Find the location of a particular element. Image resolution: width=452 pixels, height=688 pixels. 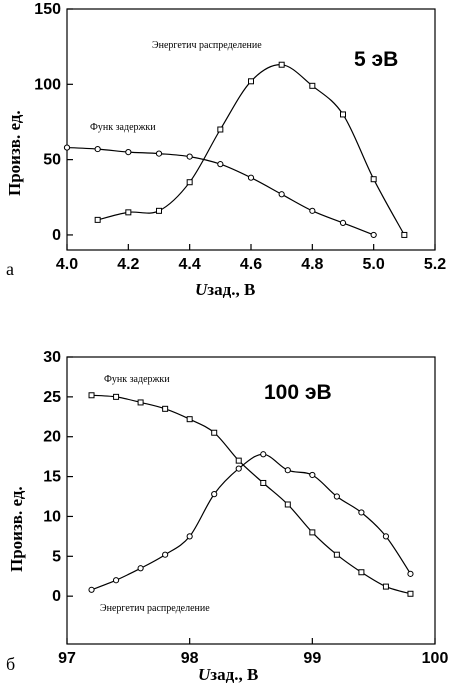

chart-a-xlabel-rest: зад., В is located at coordinates (231, 289).